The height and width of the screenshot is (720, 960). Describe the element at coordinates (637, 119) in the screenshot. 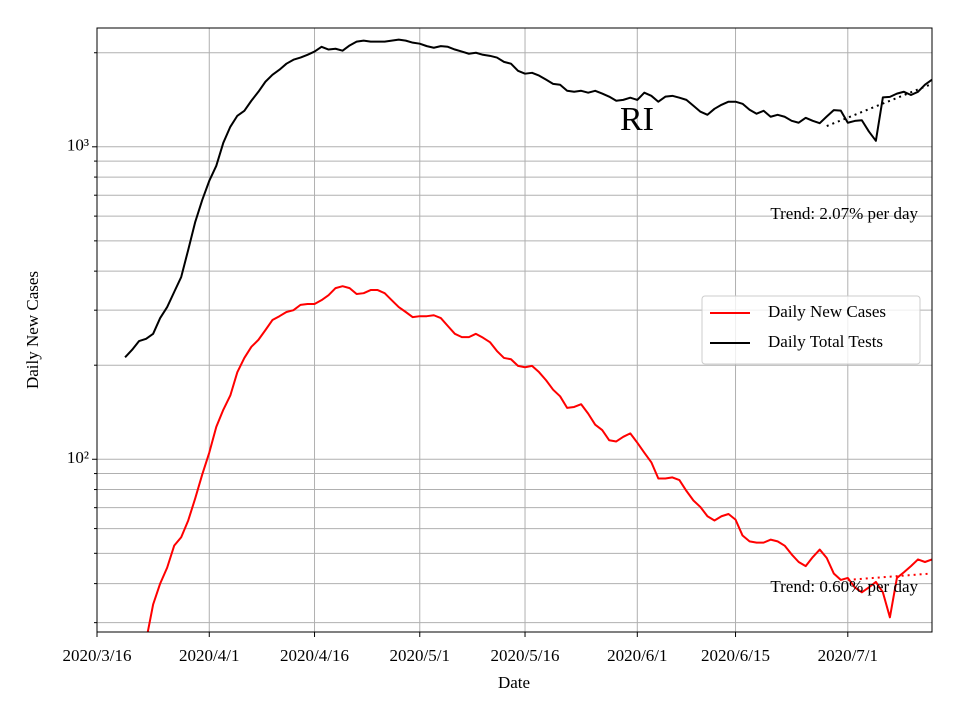

I see `annotation: RI` at that location.